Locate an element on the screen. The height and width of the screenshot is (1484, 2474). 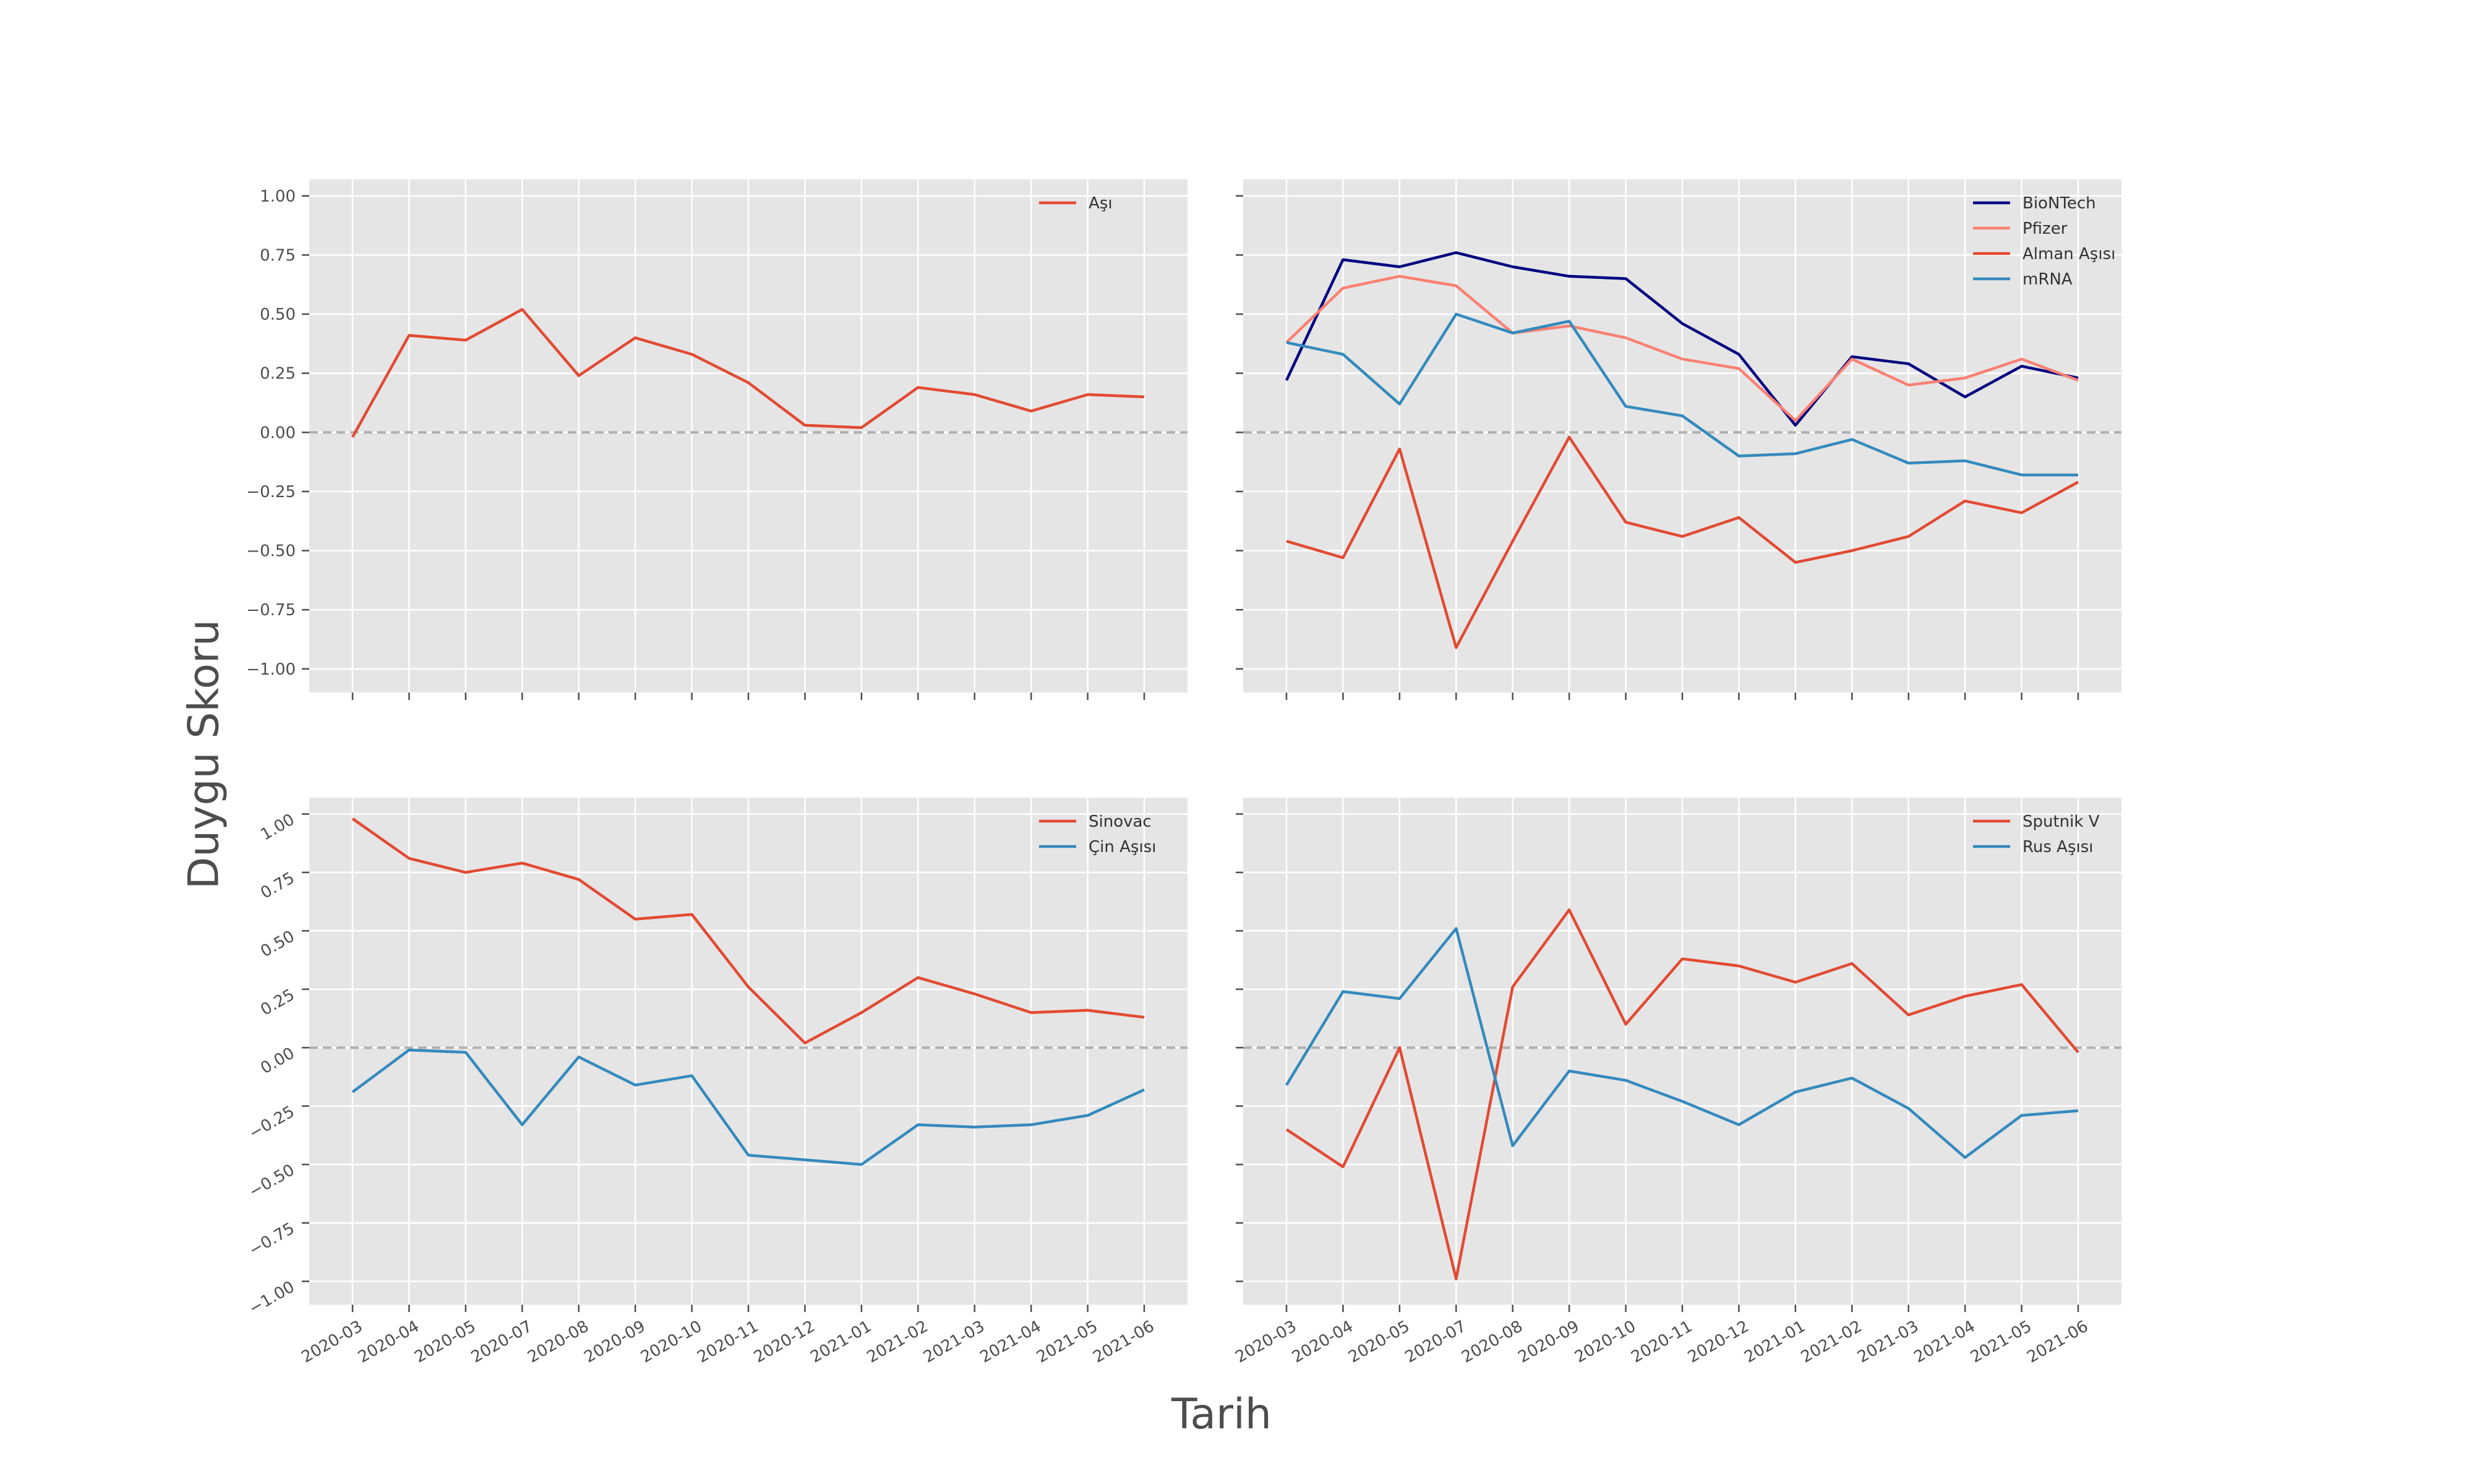
legend-label: Aşı is located at coordinates (1101, 203).